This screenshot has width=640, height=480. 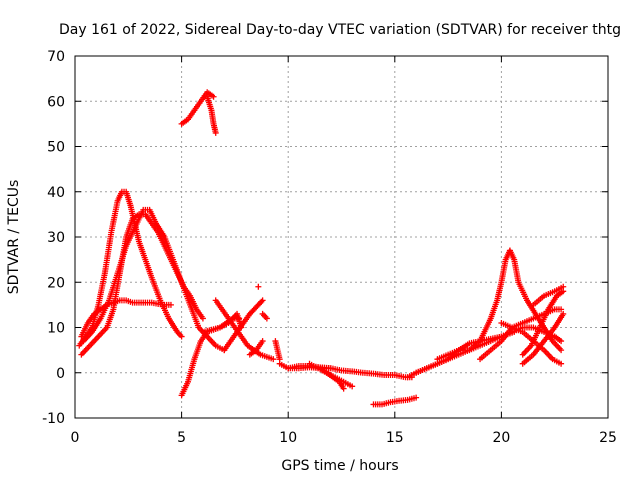 What do you see at coordinates (56, 283) in the screenshot?
I see `y-tick-label: 20` at bounding box center [56, 283].